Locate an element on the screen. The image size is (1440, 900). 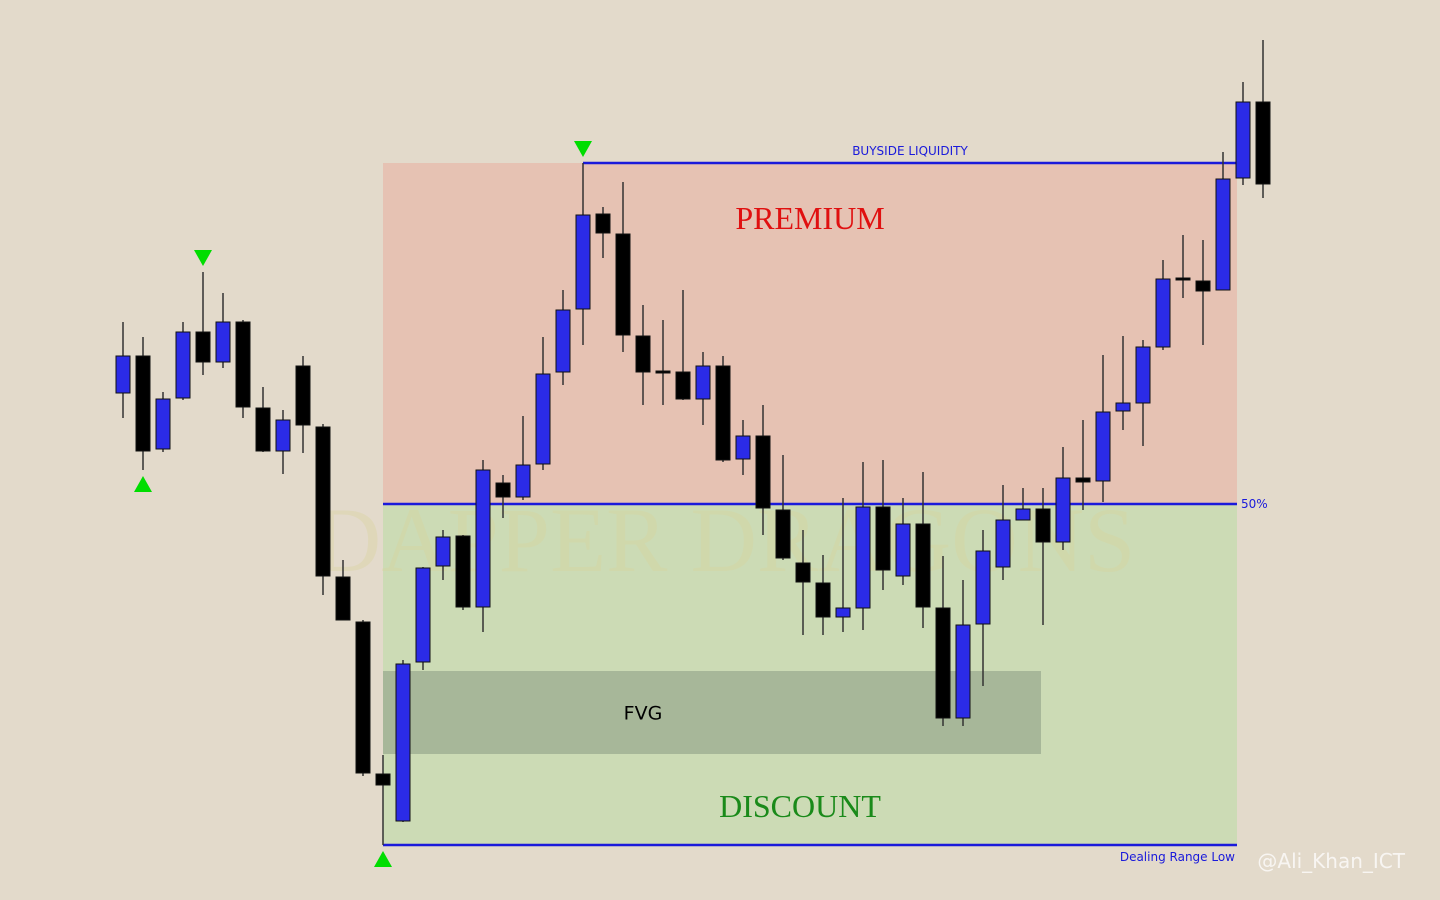
credit: @Ali_Khan_ICT is located at coordinates (1331, 861).